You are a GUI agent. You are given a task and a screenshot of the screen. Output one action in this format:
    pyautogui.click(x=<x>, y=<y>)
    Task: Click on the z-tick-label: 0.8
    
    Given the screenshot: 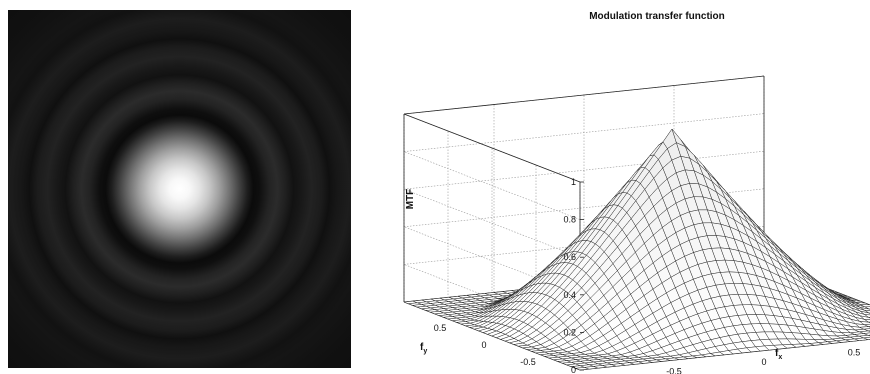 What is the action you would take?
    pyautogui.click(x=569, y=220)
    